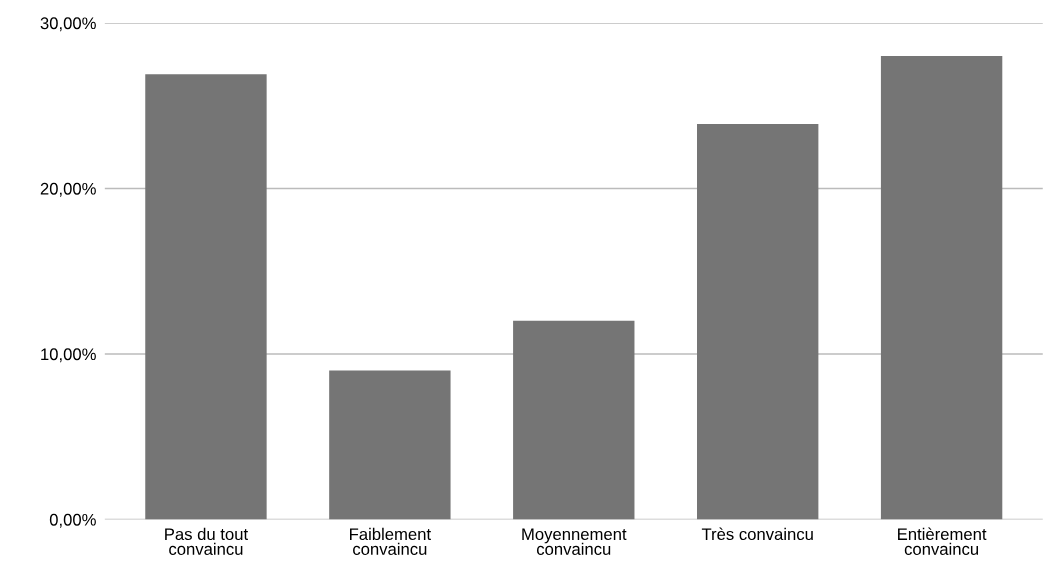  I want to click on y-tick-label: 10,00%, so click(68, 355).